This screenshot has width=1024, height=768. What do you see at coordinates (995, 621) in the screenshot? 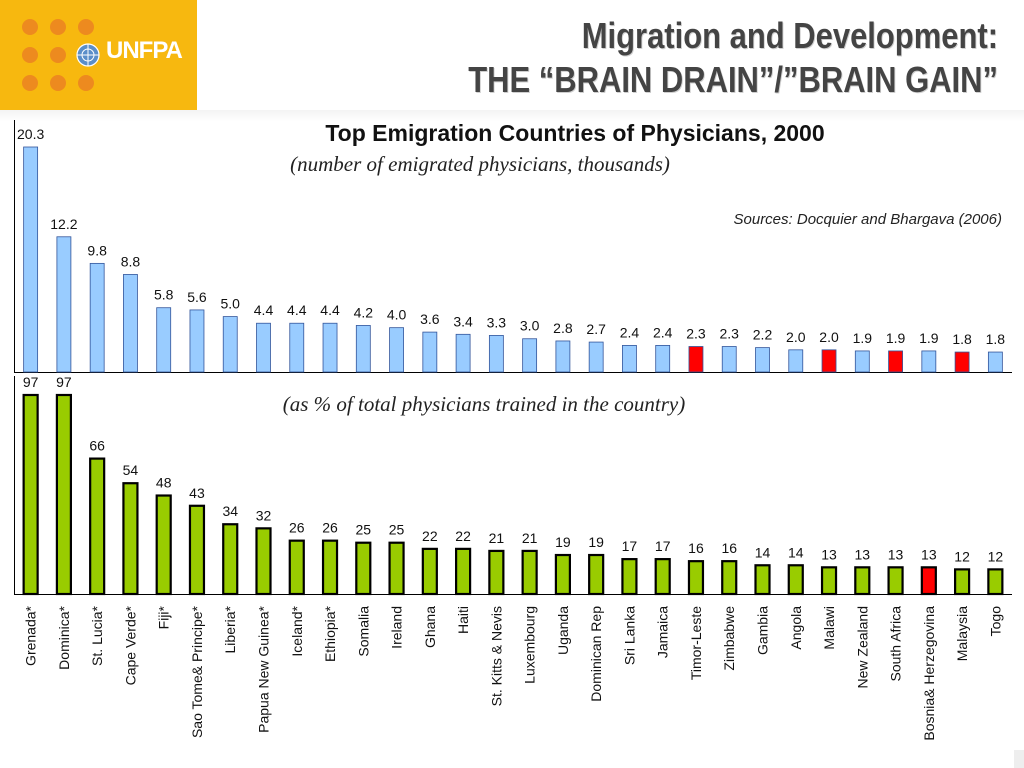
I see `category-label: Togo` at bounding box center [995, 621].